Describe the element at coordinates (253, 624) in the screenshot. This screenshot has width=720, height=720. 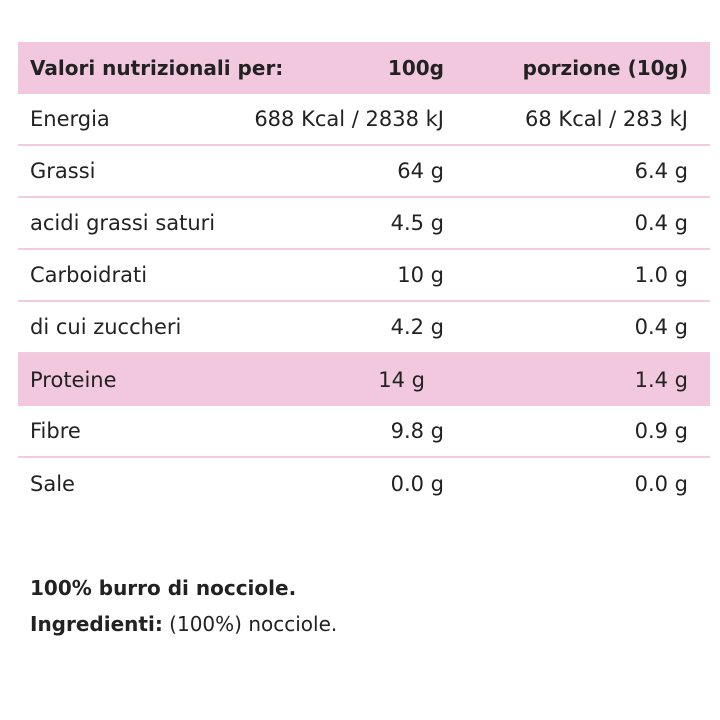
I see `ingredients-text: (100%) nocciole.` at that location.